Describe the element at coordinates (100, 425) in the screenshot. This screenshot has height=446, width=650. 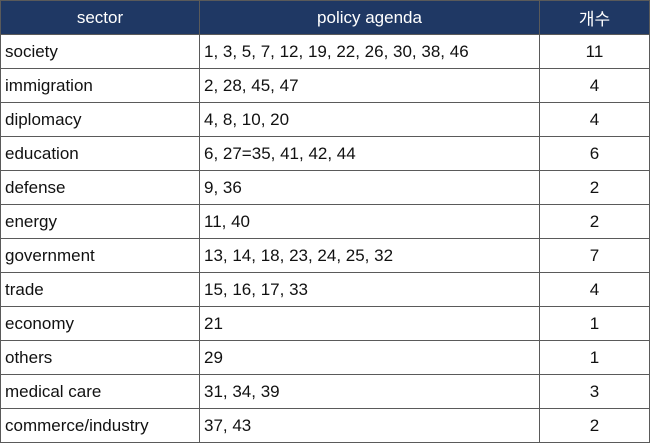
I see `sector-cell: commerce/industry` at that location.